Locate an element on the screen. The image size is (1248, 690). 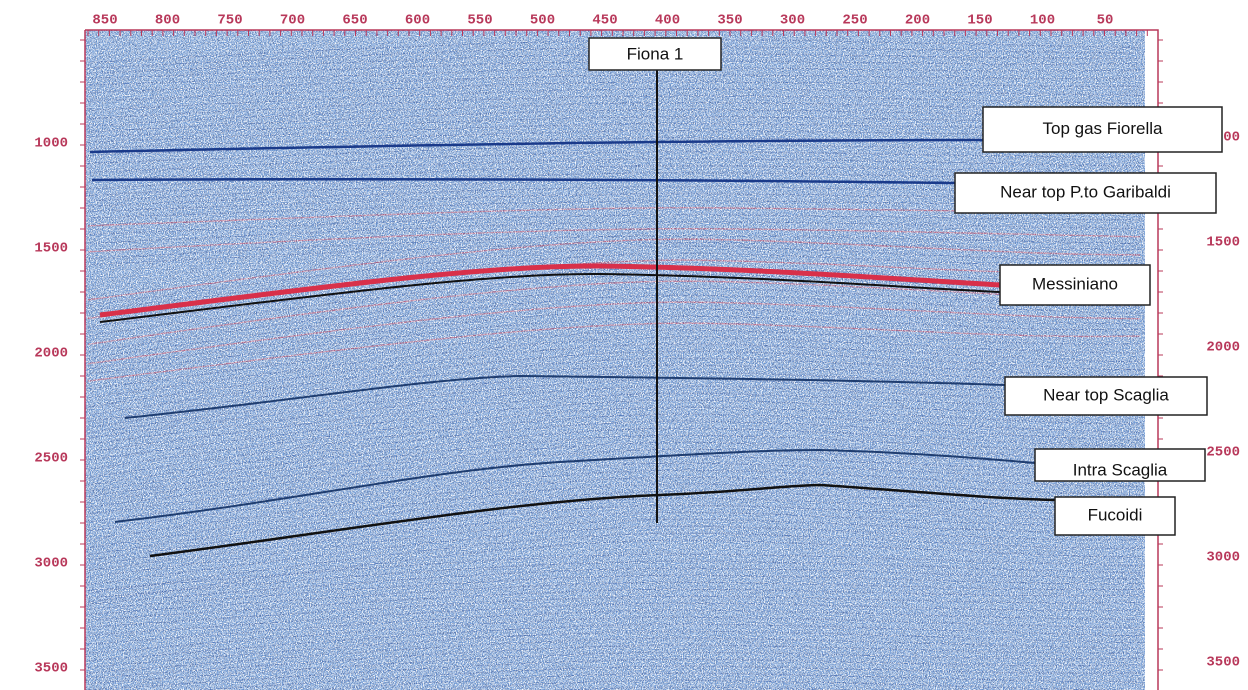
horizon-label: Near top P.to Garibaldi is located at coordinates (1085, 191).